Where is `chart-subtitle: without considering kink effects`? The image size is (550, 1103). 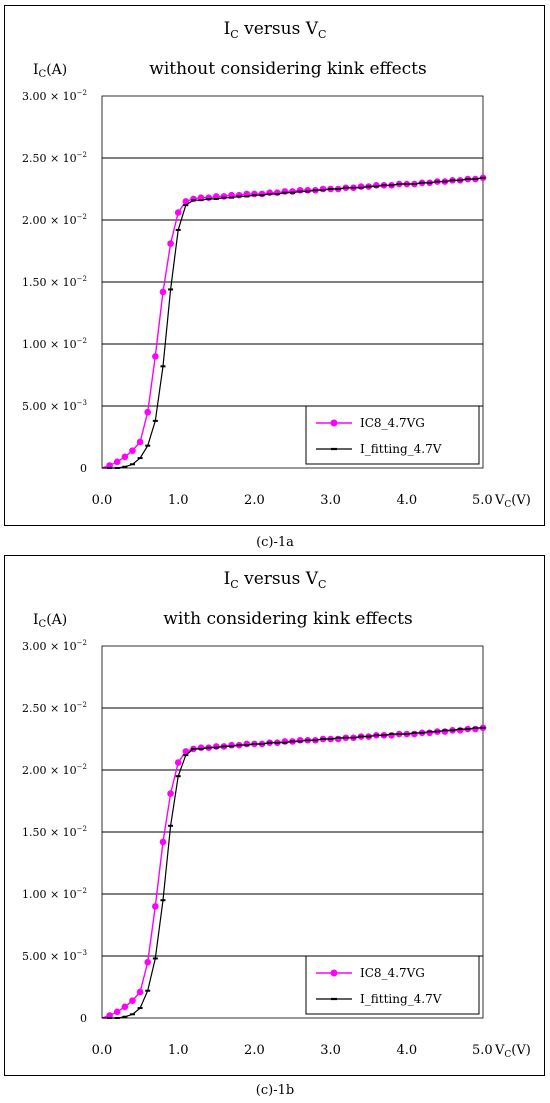 chart-subtitle: without considering kink effects is located at coordinates (287, 69).